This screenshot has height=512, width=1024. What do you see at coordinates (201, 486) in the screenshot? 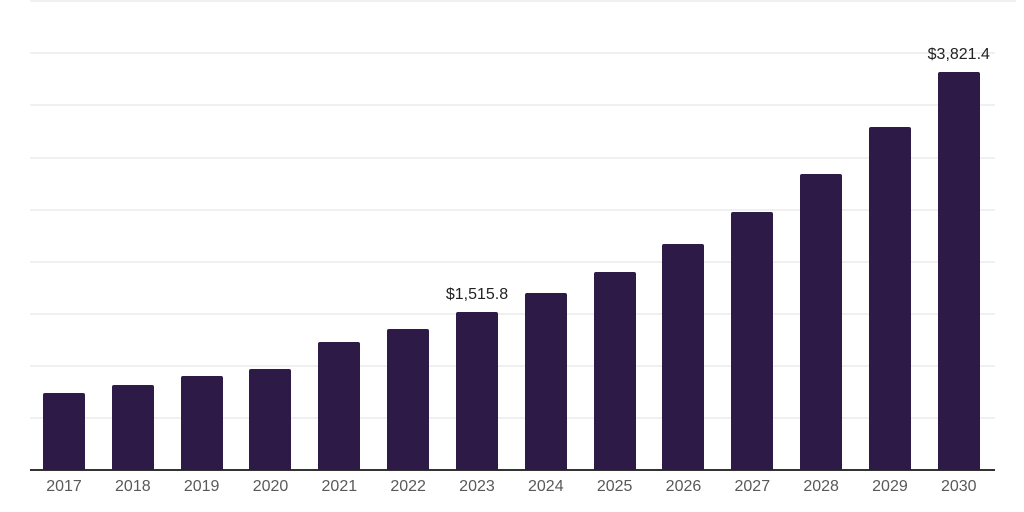
I see `x-tick-label-2019: 2019` at bounding box center [201, 486].